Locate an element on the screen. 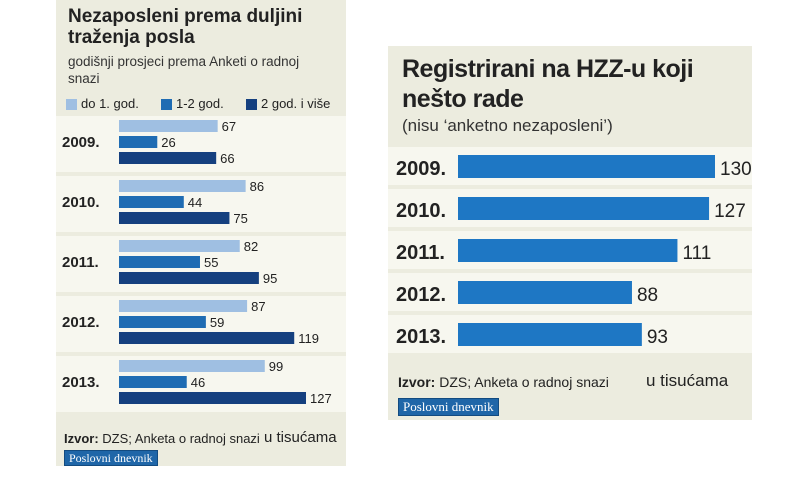  bar-value-label: 111 is located at coordinates (696, 253).